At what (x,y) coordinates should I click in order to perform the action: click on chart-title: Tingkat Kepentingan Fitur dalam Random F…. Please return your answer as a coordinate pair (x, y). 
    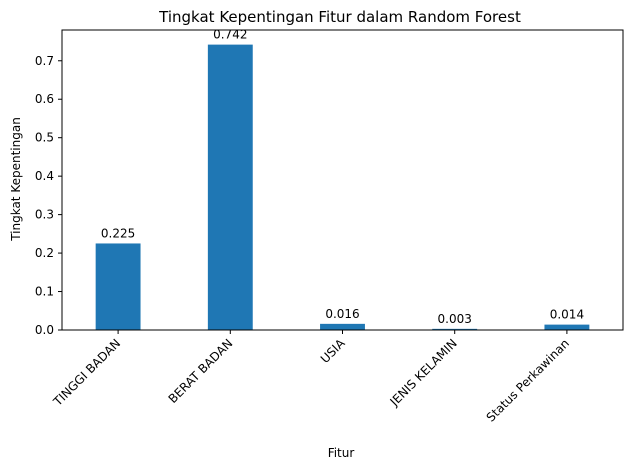
    Looking at the image, I should click on (339, 17).